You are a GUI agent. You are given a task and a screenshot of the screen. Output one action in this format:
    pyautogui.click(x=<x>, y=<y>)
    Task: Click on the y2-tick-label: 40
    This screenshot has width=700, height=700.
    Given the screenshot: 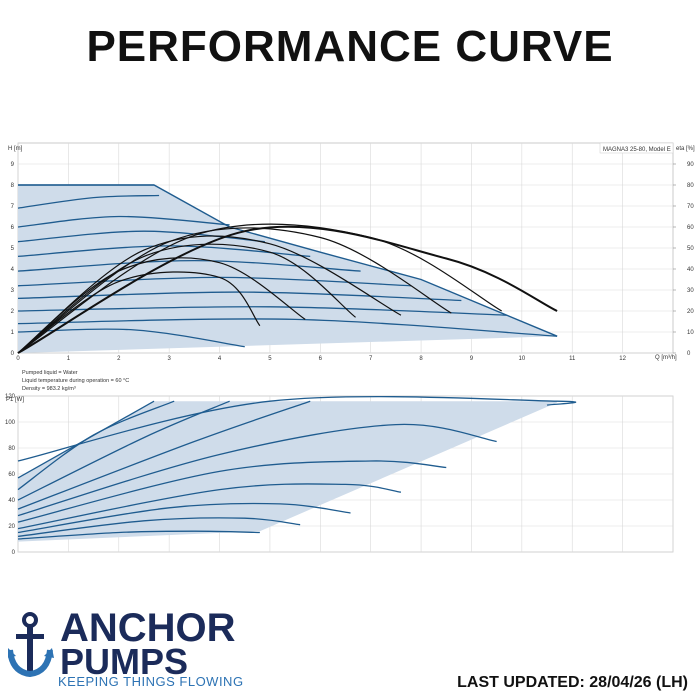 What is the action you would take?
    pyautogui.click(x=690, y=270)
    